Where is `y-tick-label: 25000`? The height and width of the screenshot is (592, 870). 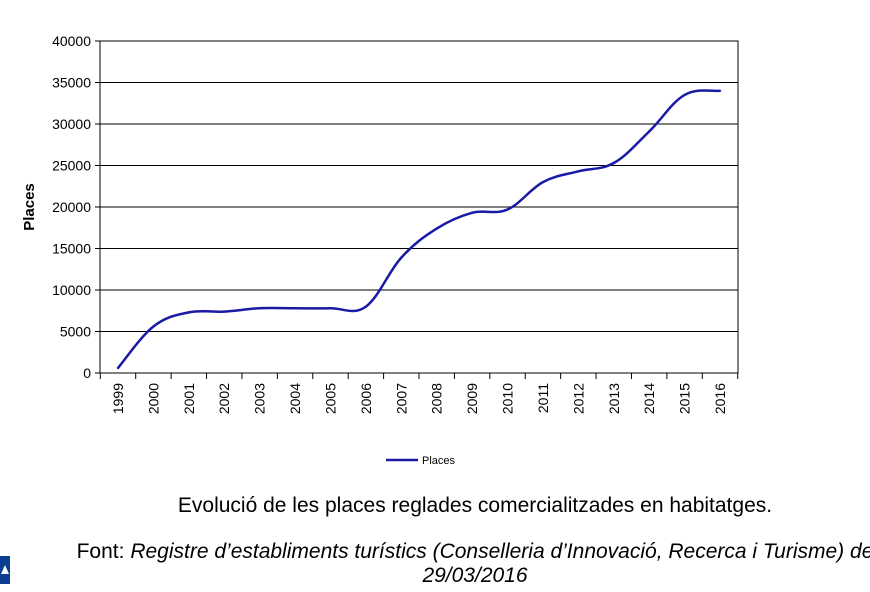
y-tick-label: 25000 is located at coordinates (71, 166).